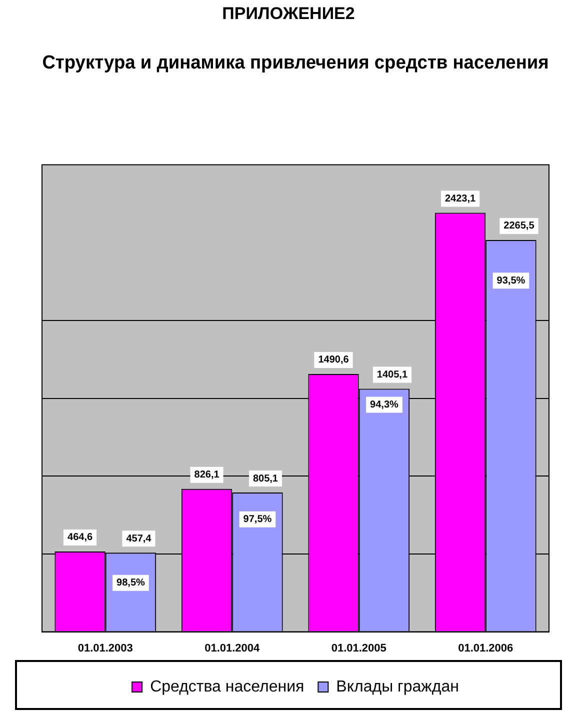 The width and height of the screenshot is (577, 725). What do you see at coordinates (80, 538) in the screenshot?
I see `data-label: 464,6` at bounding box center [80, 538].